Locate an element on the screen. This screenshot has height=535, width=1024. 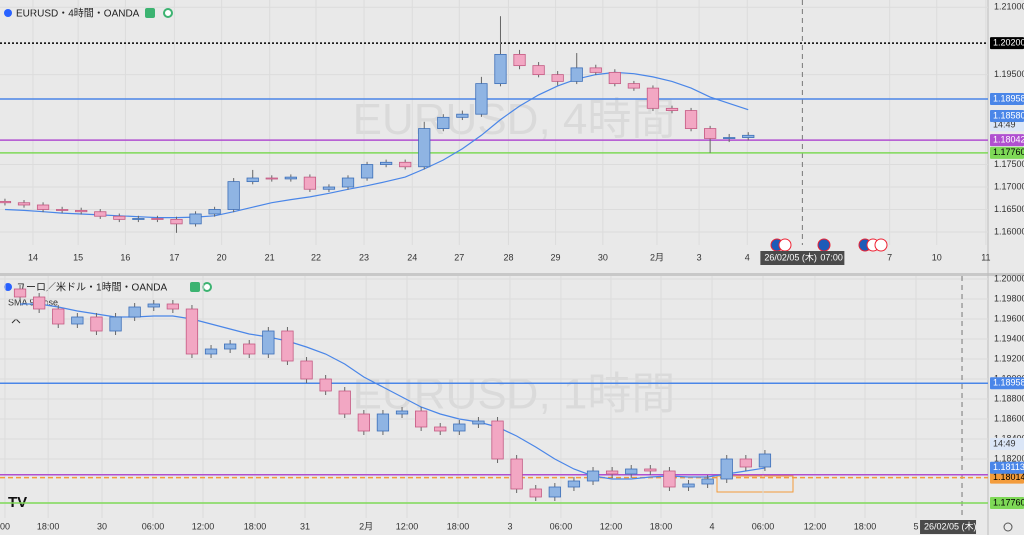
y-tick-label: 1.17500 is located at coordinates (1009, 164).